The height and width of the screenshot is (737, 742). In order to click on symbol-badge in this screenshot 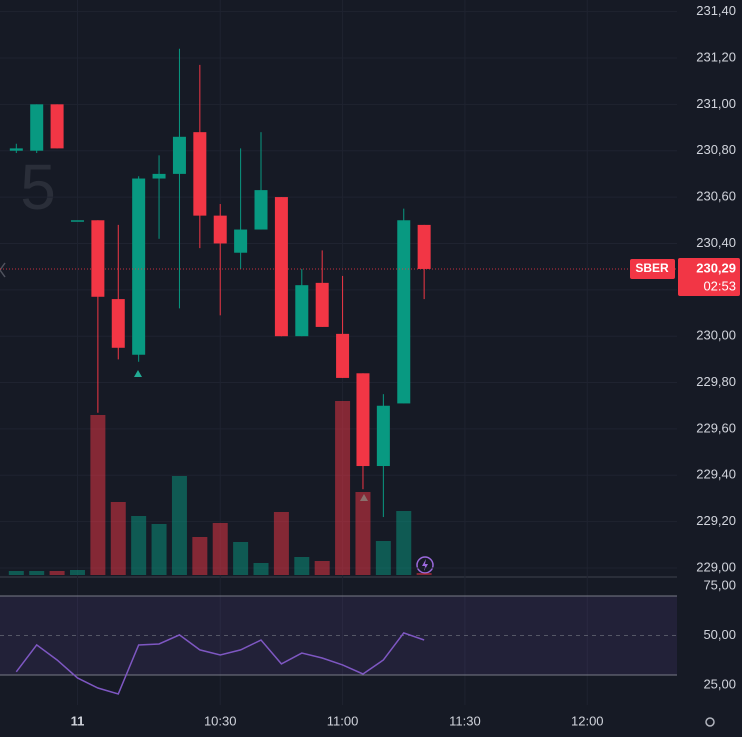, I will do `click(652, 268)`.